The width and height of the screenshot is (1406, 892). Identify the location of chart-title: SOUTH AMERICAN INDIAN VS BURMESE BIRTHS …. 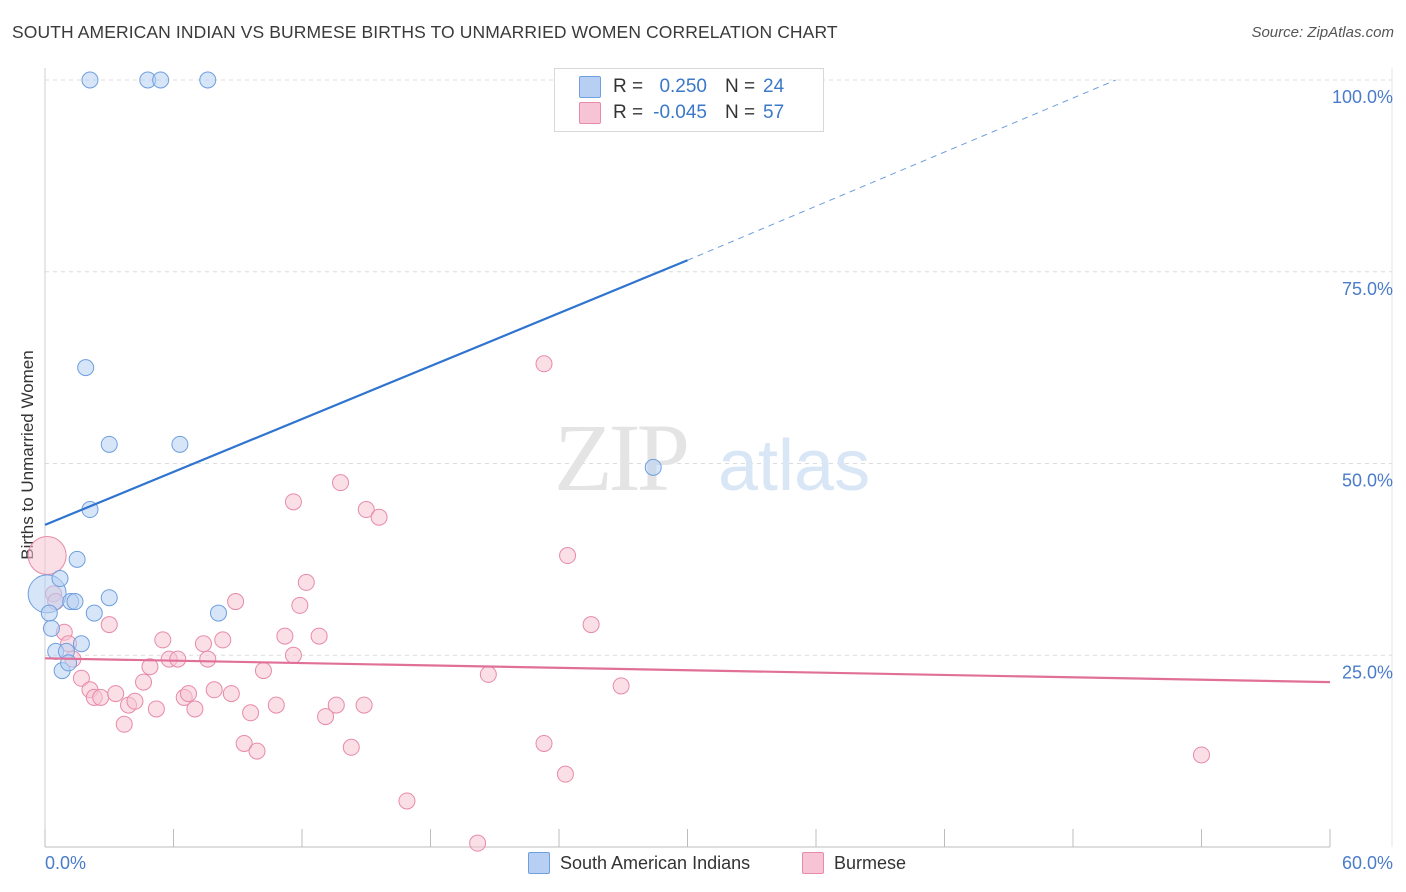
(425, 32).